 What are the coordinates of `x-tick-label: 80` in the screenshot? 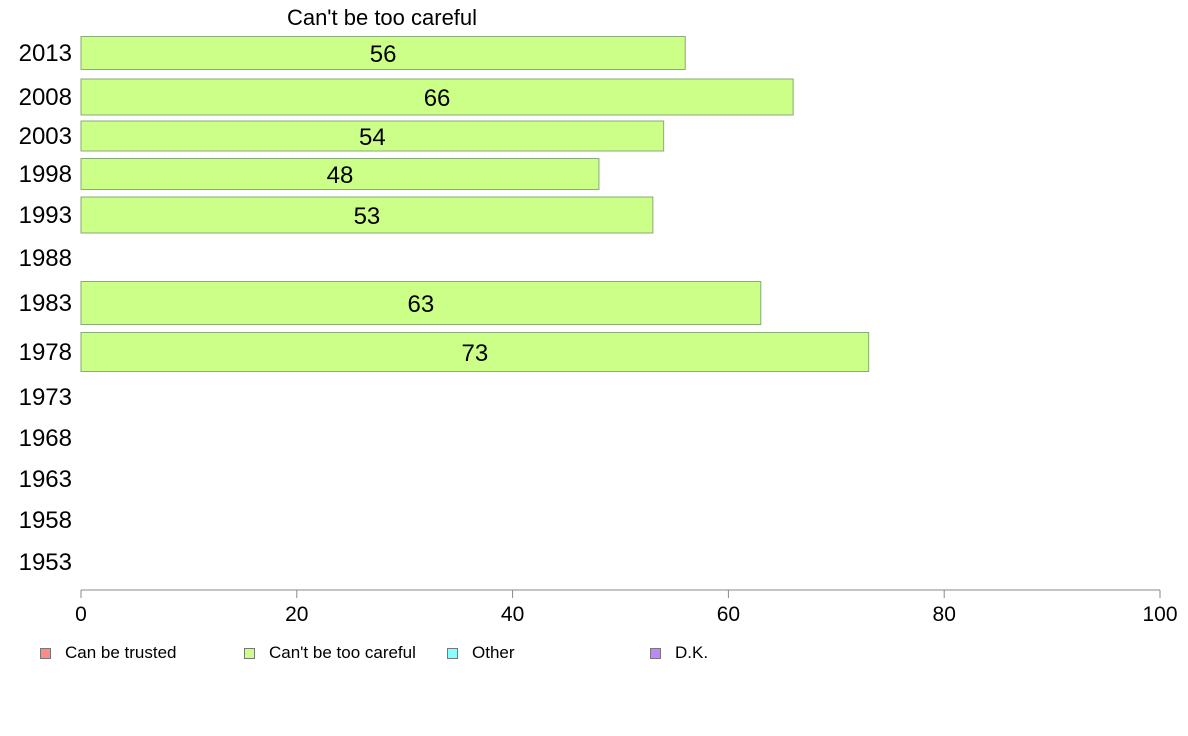 It's located at (944, 614).